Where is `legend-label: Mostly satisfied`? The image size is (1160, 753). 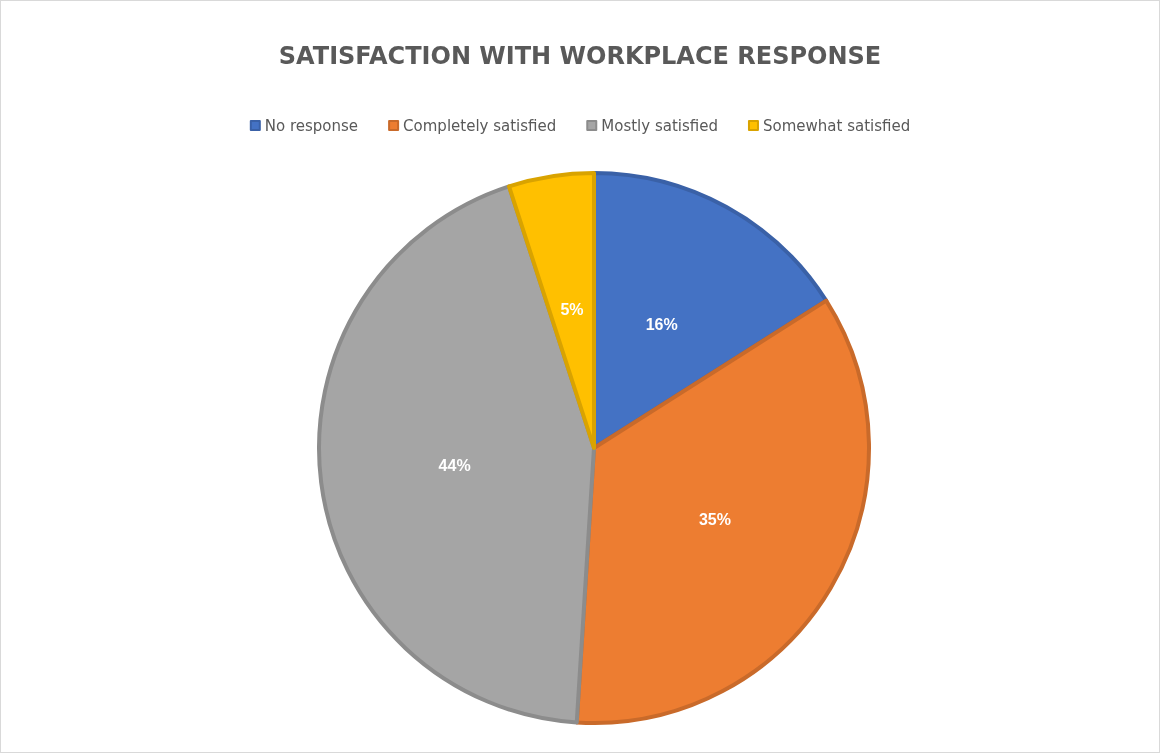
legend-label: Mostly satisfied is located at coordinates (659, 125).